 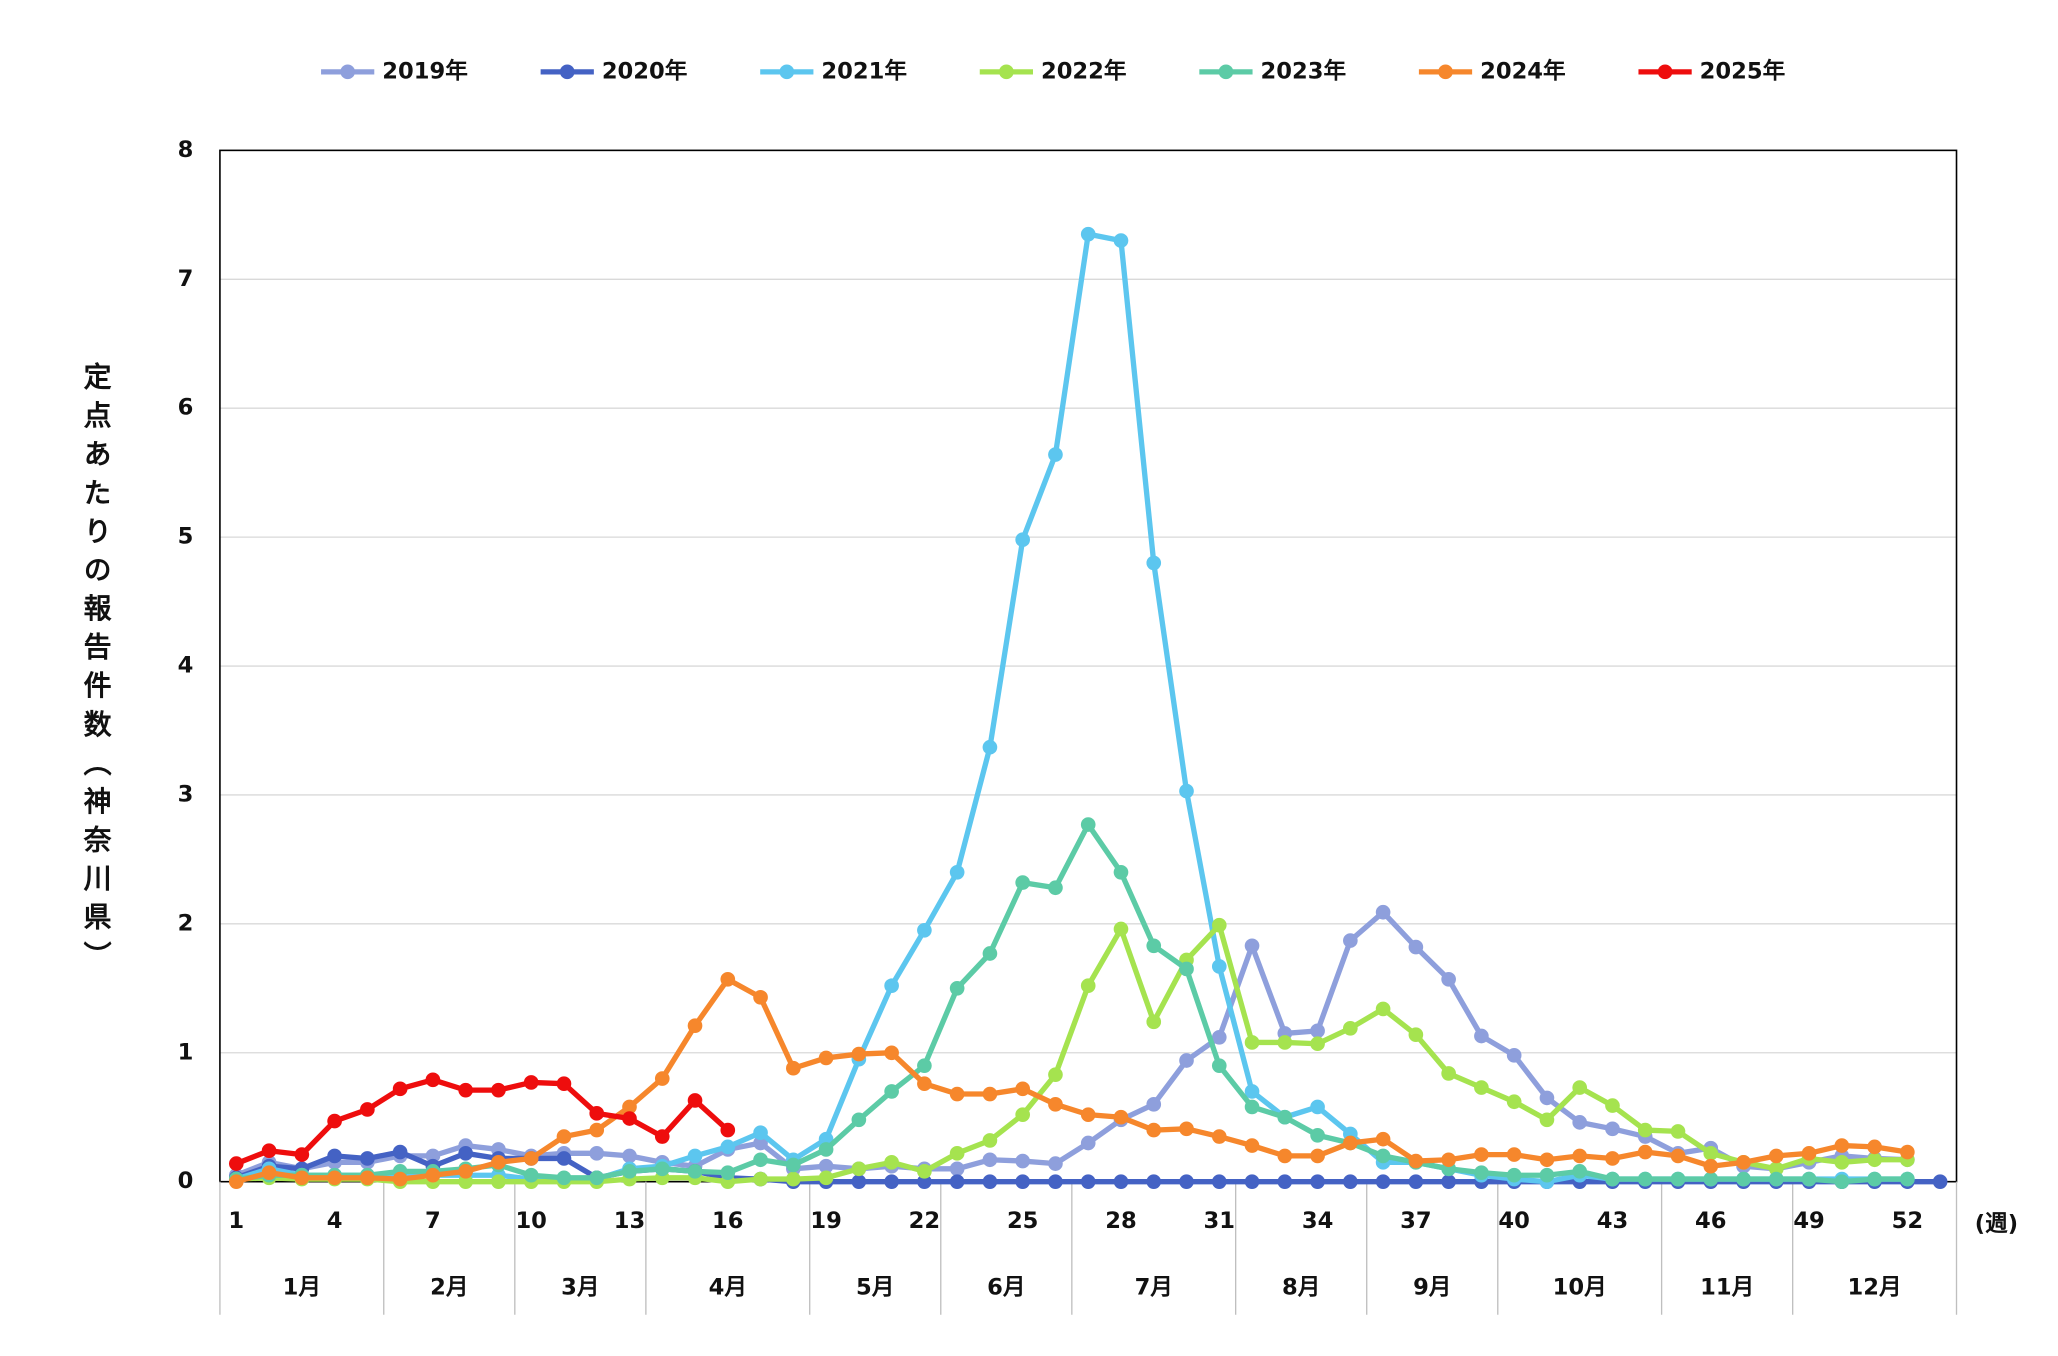 I want to click on legend-label: 2023年, so click(x=1304, y=70).